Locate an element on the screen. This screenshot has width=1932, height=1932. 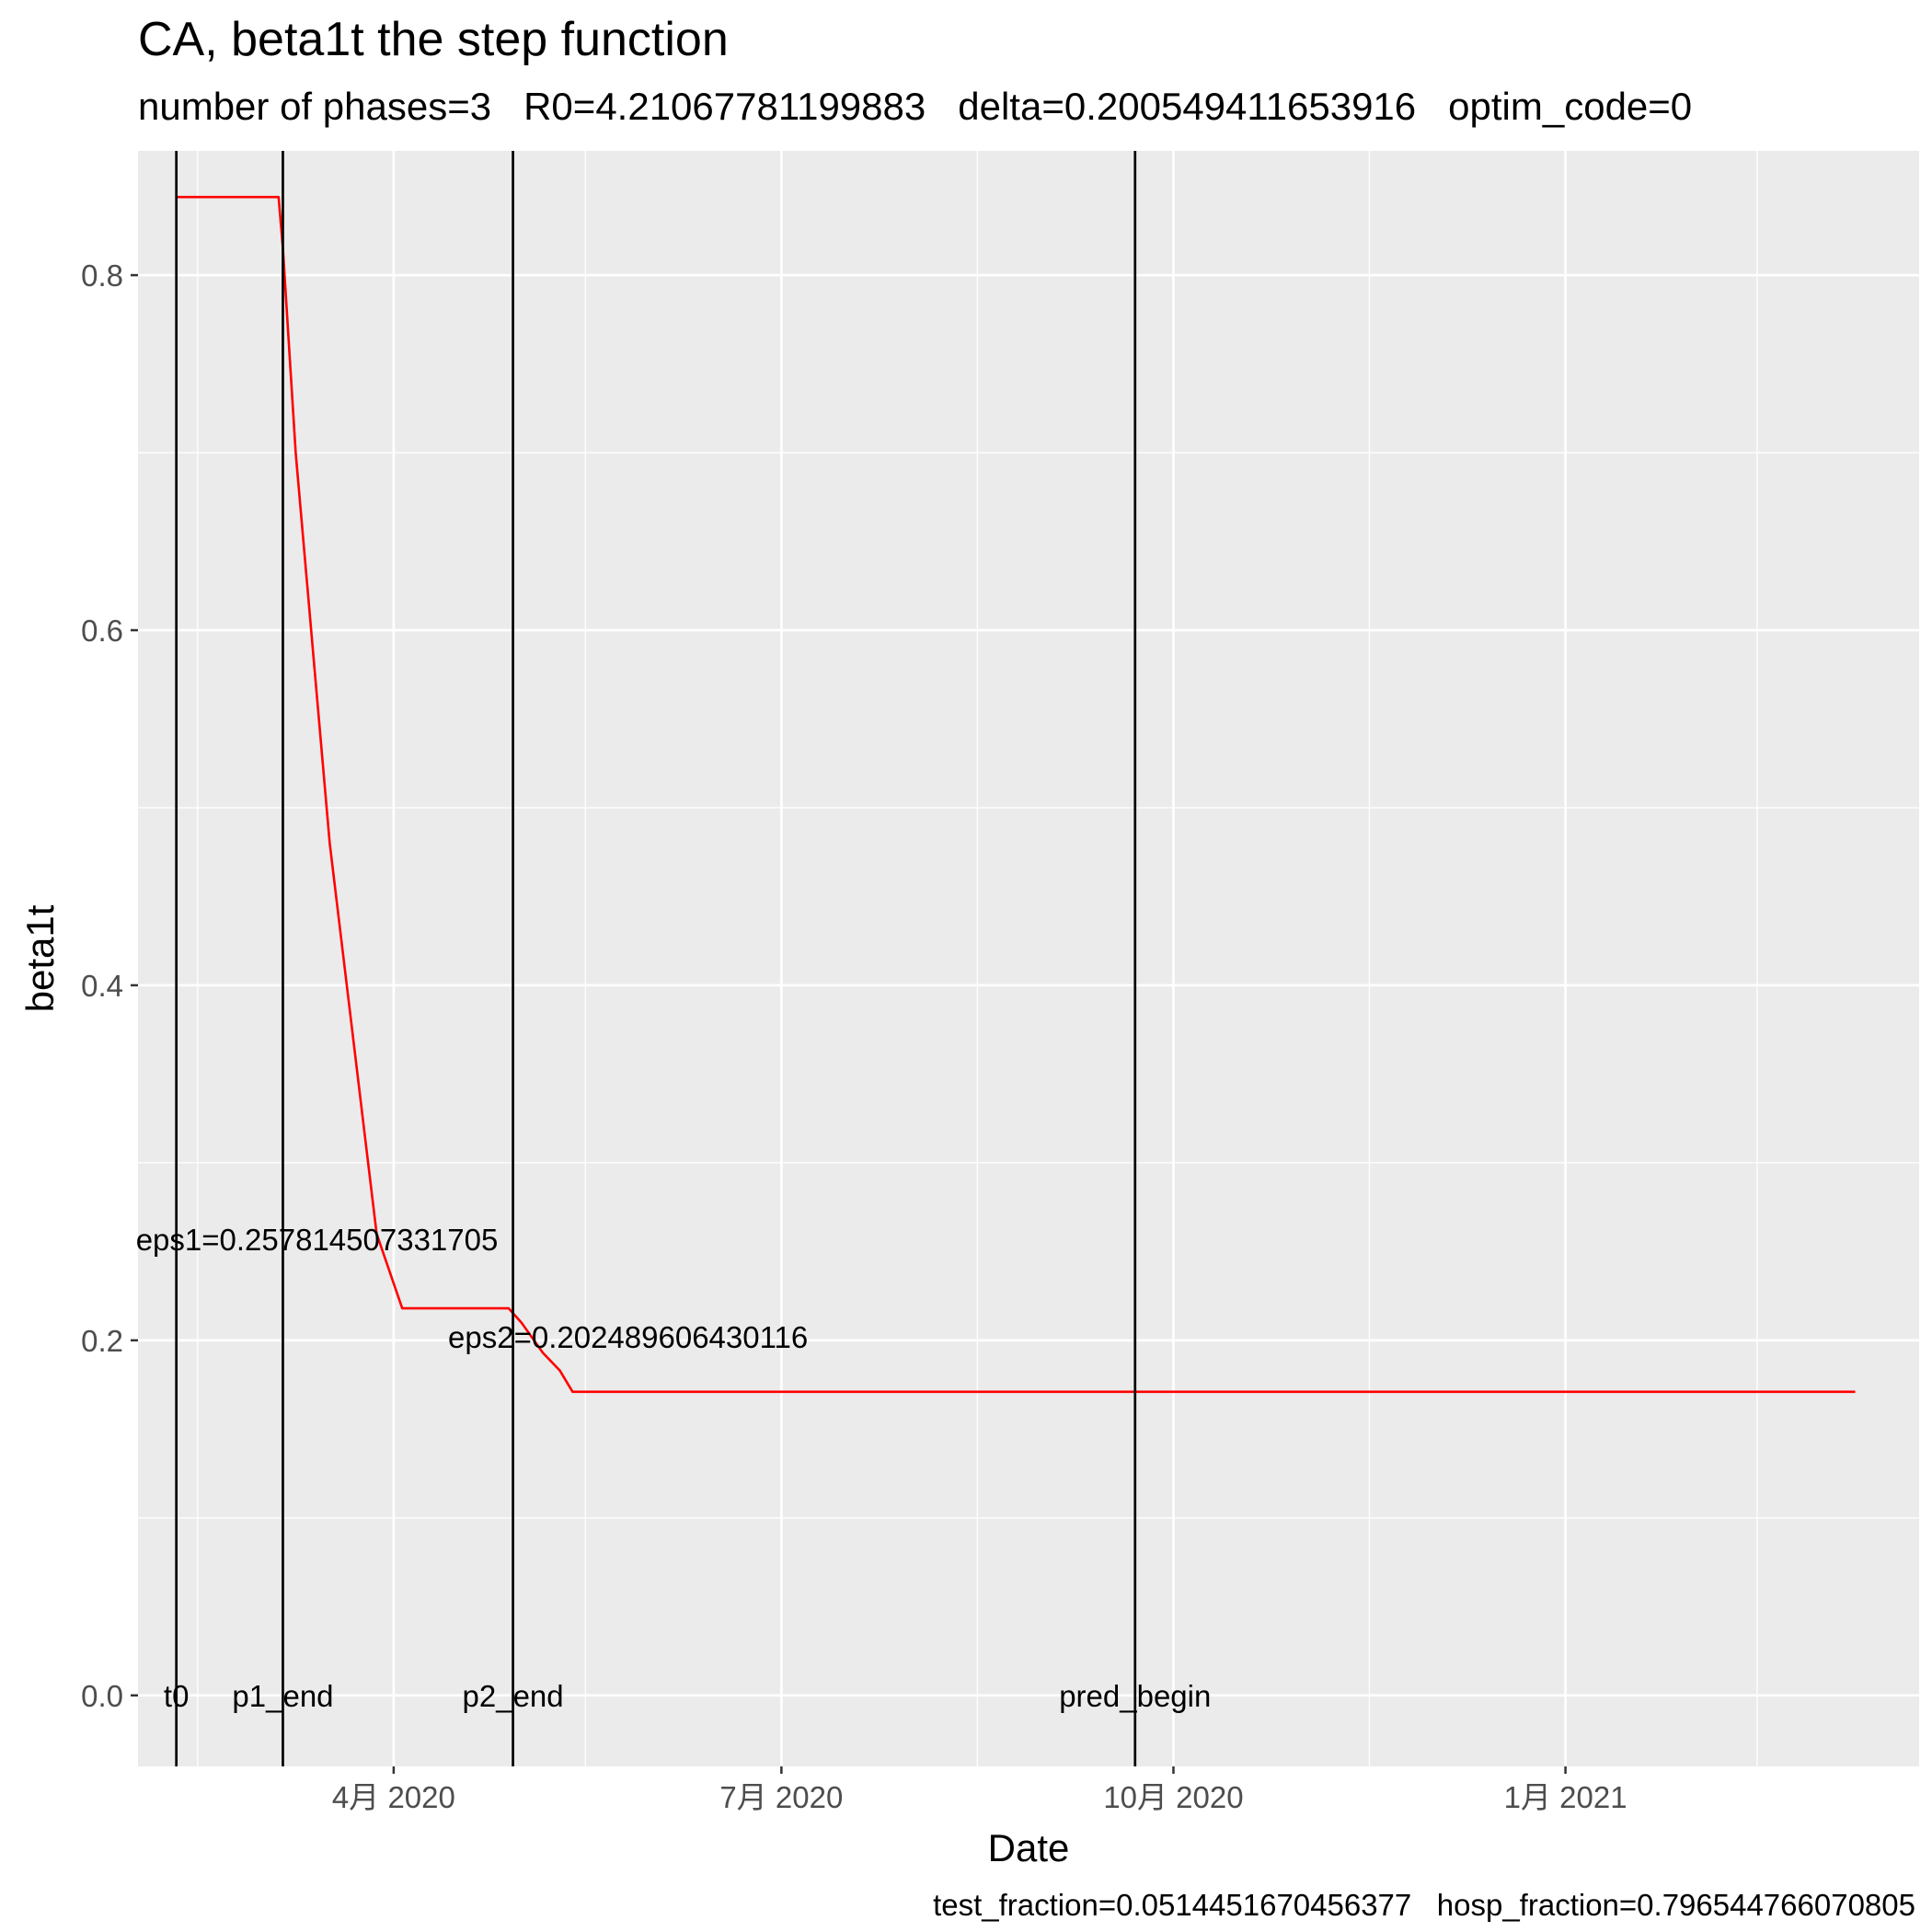
x-axis-tick-labels: 4月 2020 7月 2020 10月 2020 1月 2021 is located at coordinates (979, 1797).